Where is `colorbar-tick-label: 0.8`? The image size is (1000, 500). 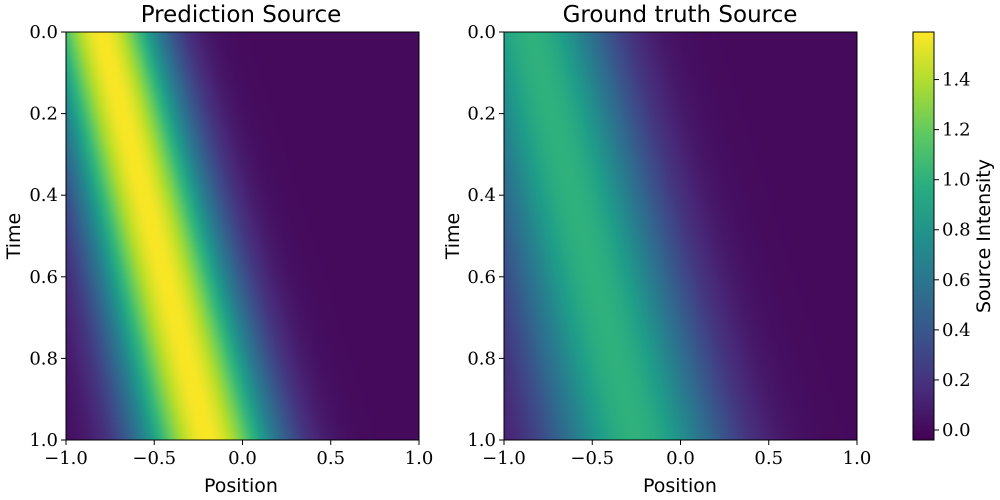
colorbar-tick-label: 0.8 is located at coordinates (956, 230).